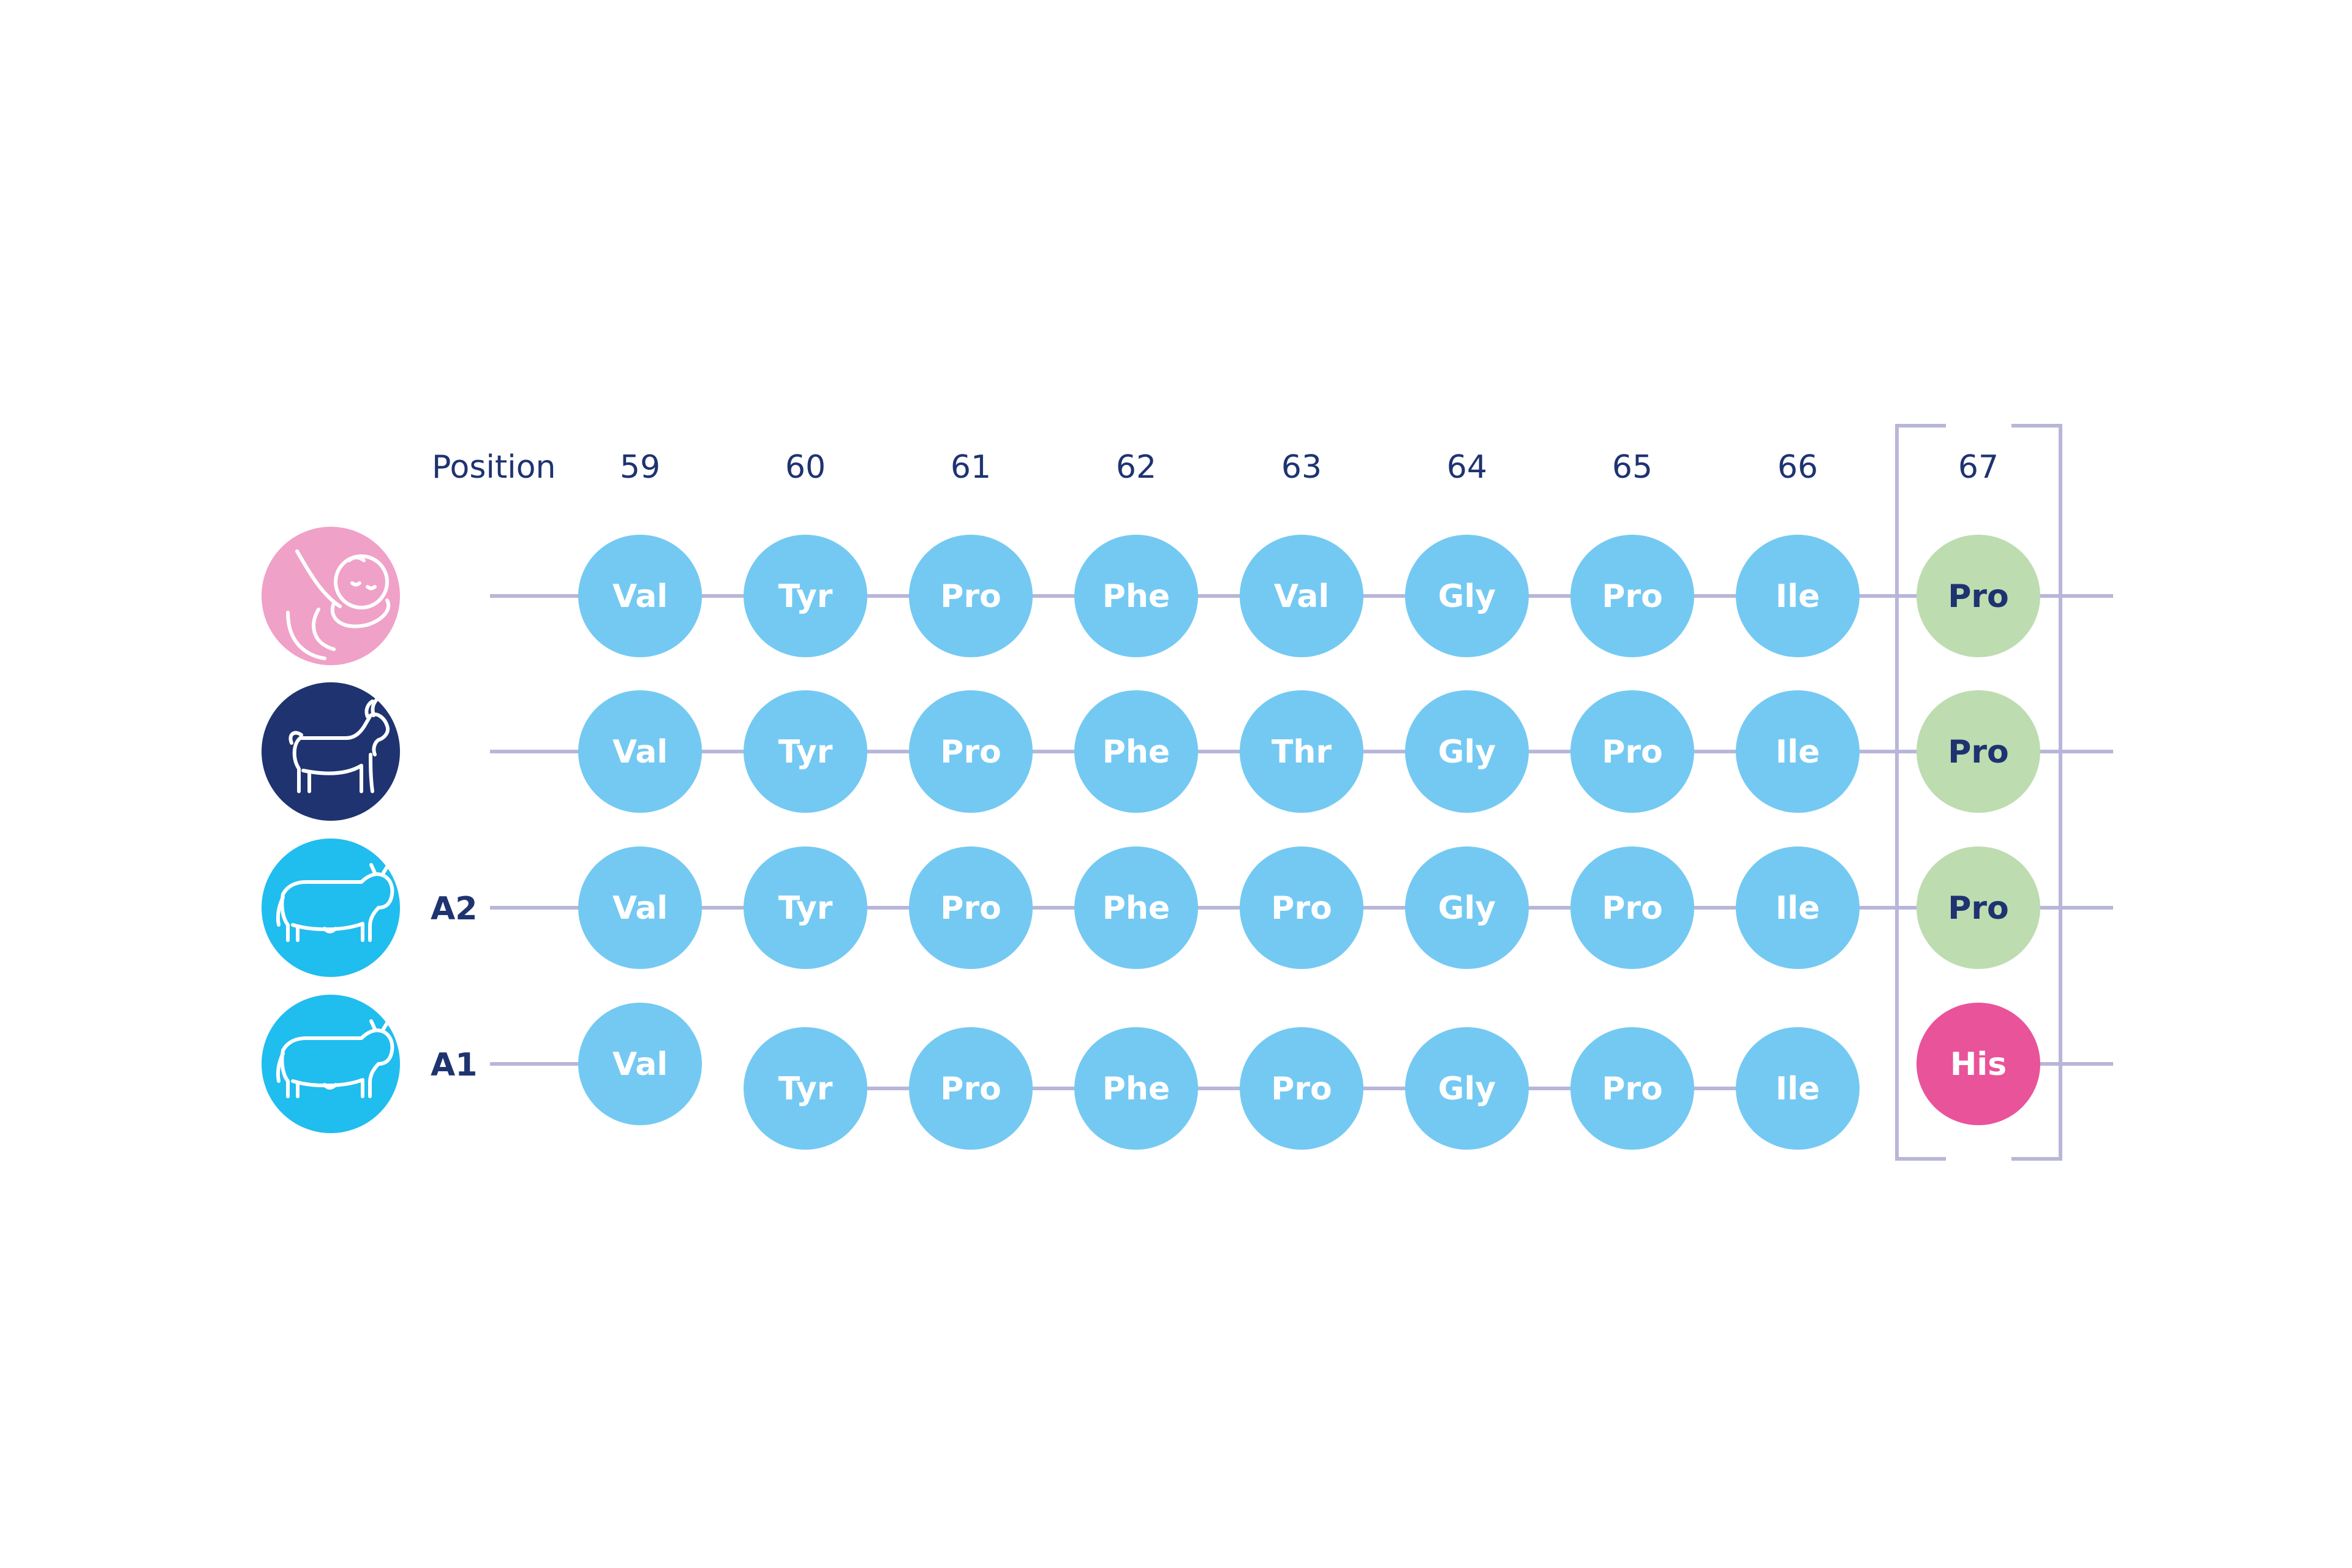 This screenshot has width=2352, height=1568. Describe the element at coordinates (339, 744) in the screenshot. I see `goat-icon` at that location.